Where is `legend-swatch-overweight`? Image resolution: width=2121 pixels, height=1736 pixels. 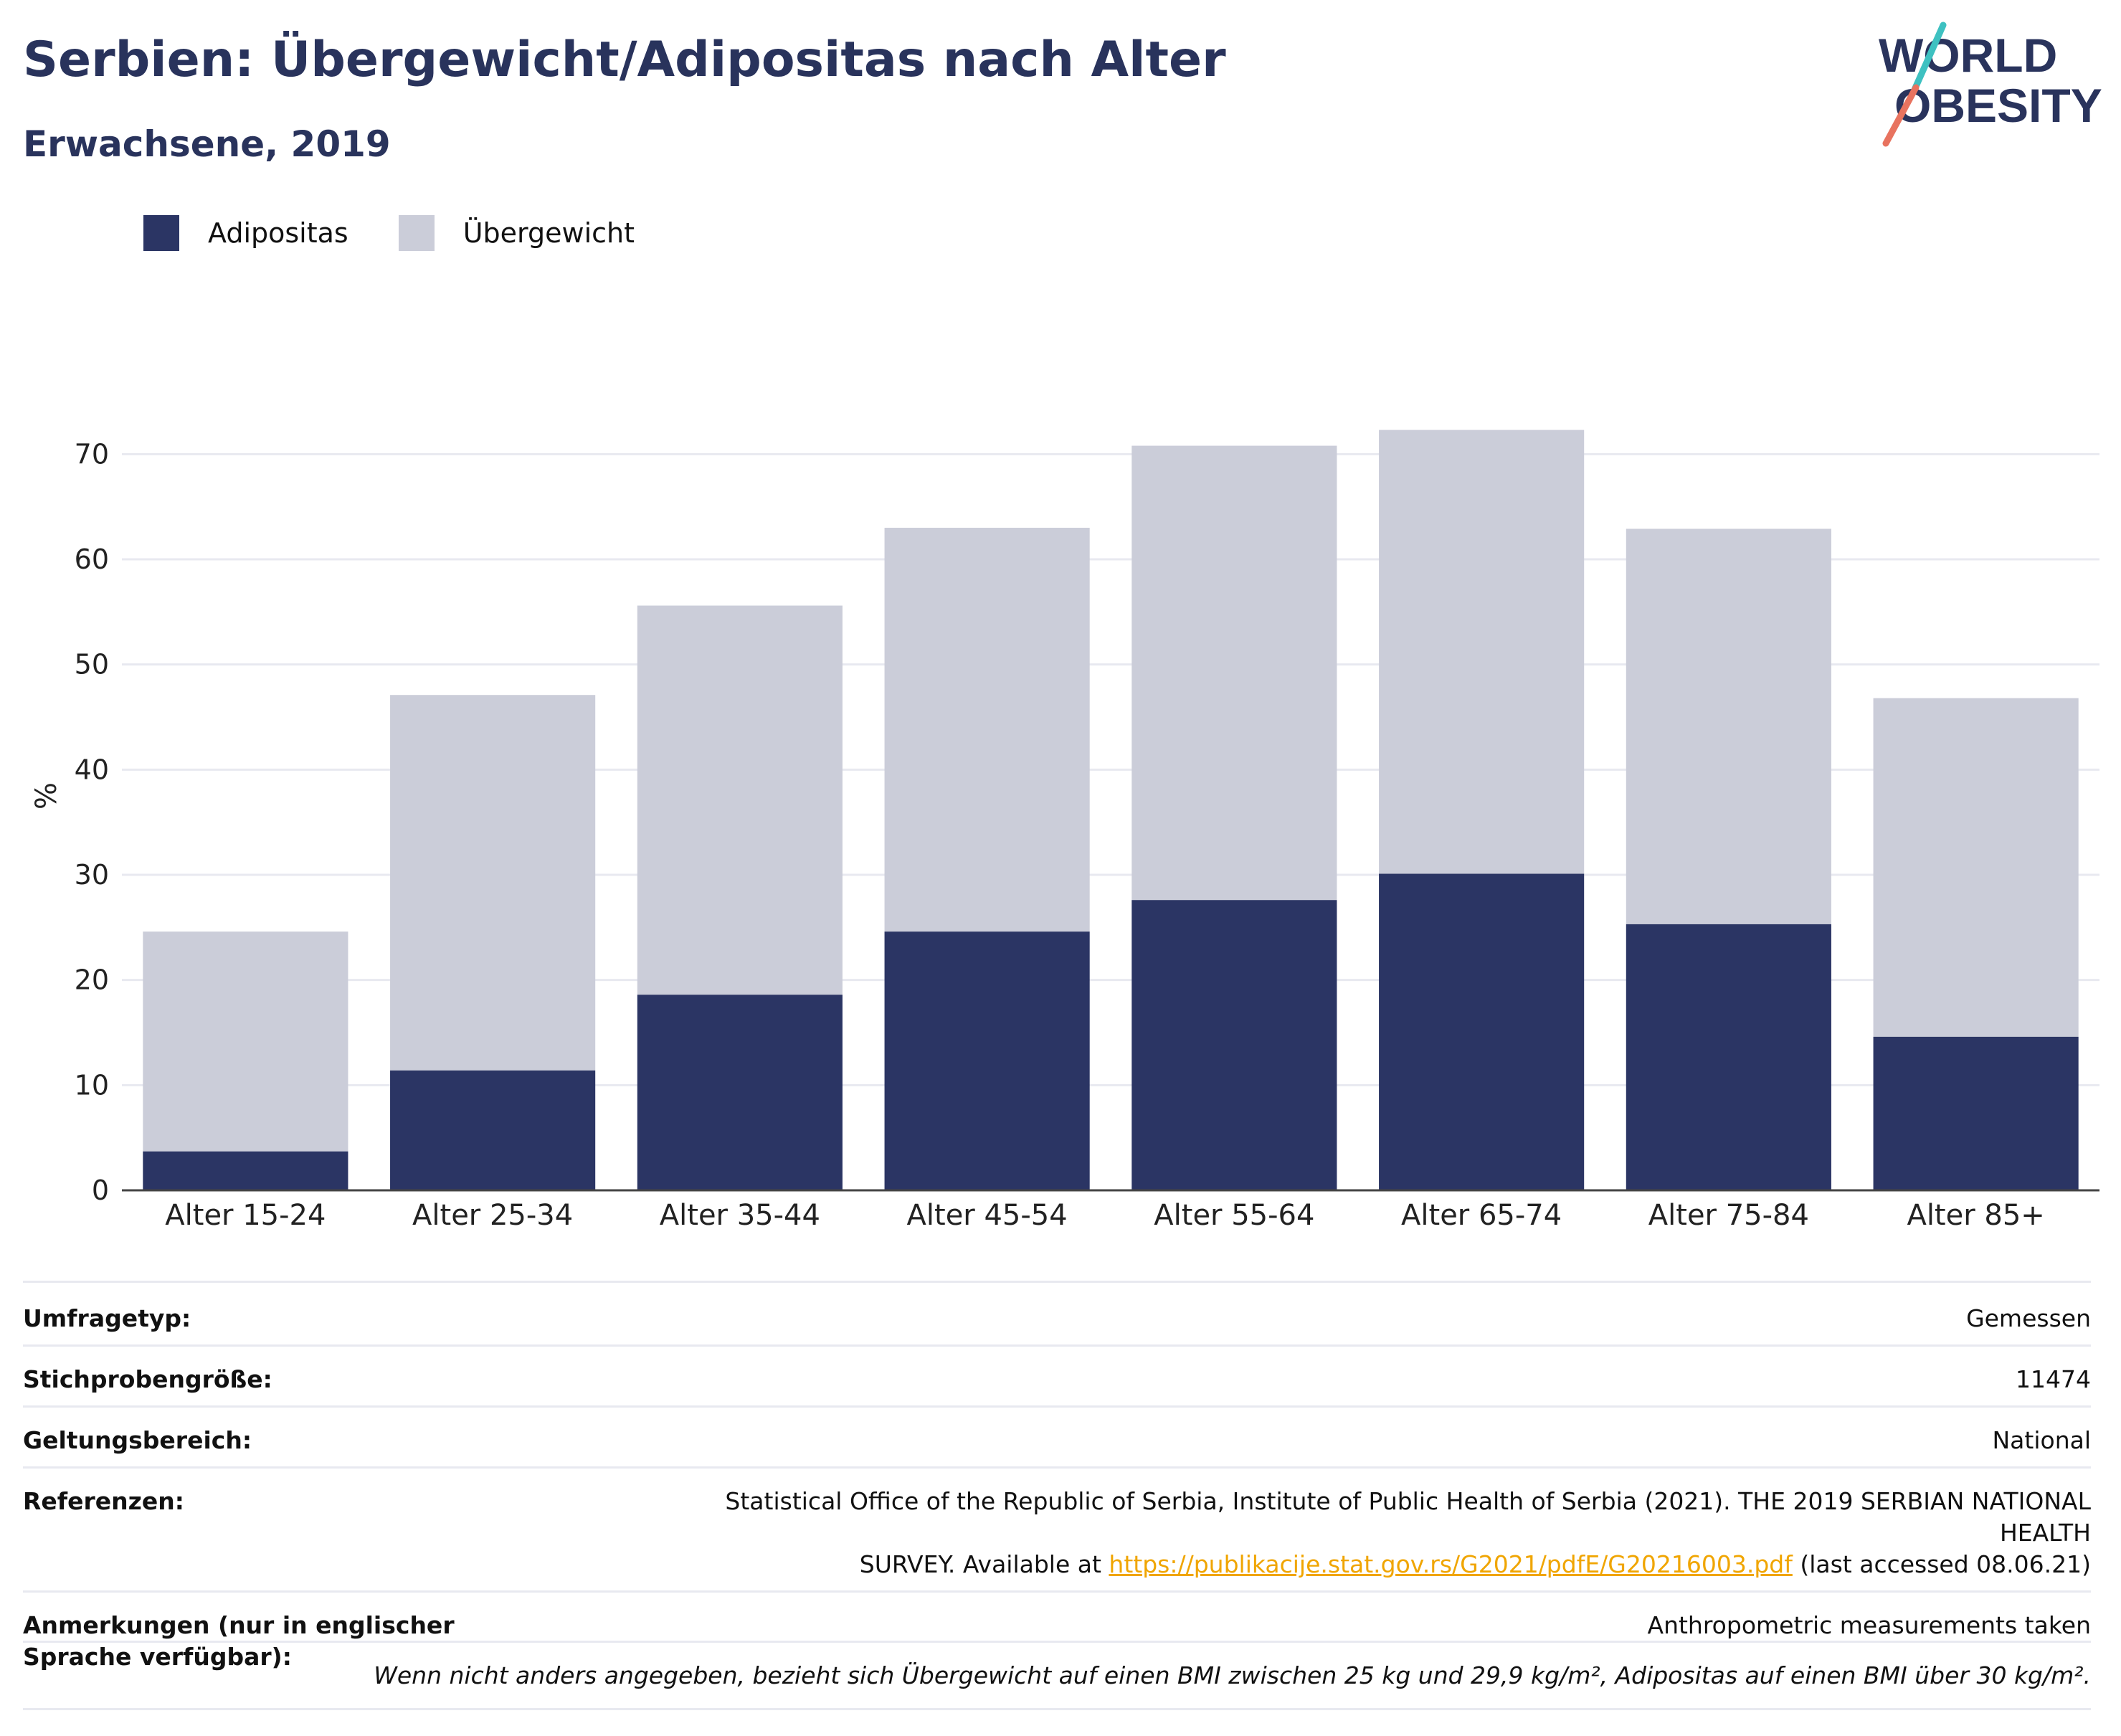
legend-swatch-overweight is located at coordinates (416, 233).